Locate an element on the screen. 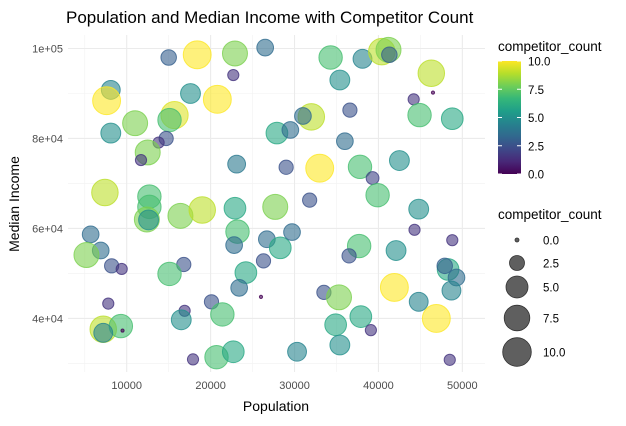  size-legend-label: 2.5 is located at coordinates (551, 265).